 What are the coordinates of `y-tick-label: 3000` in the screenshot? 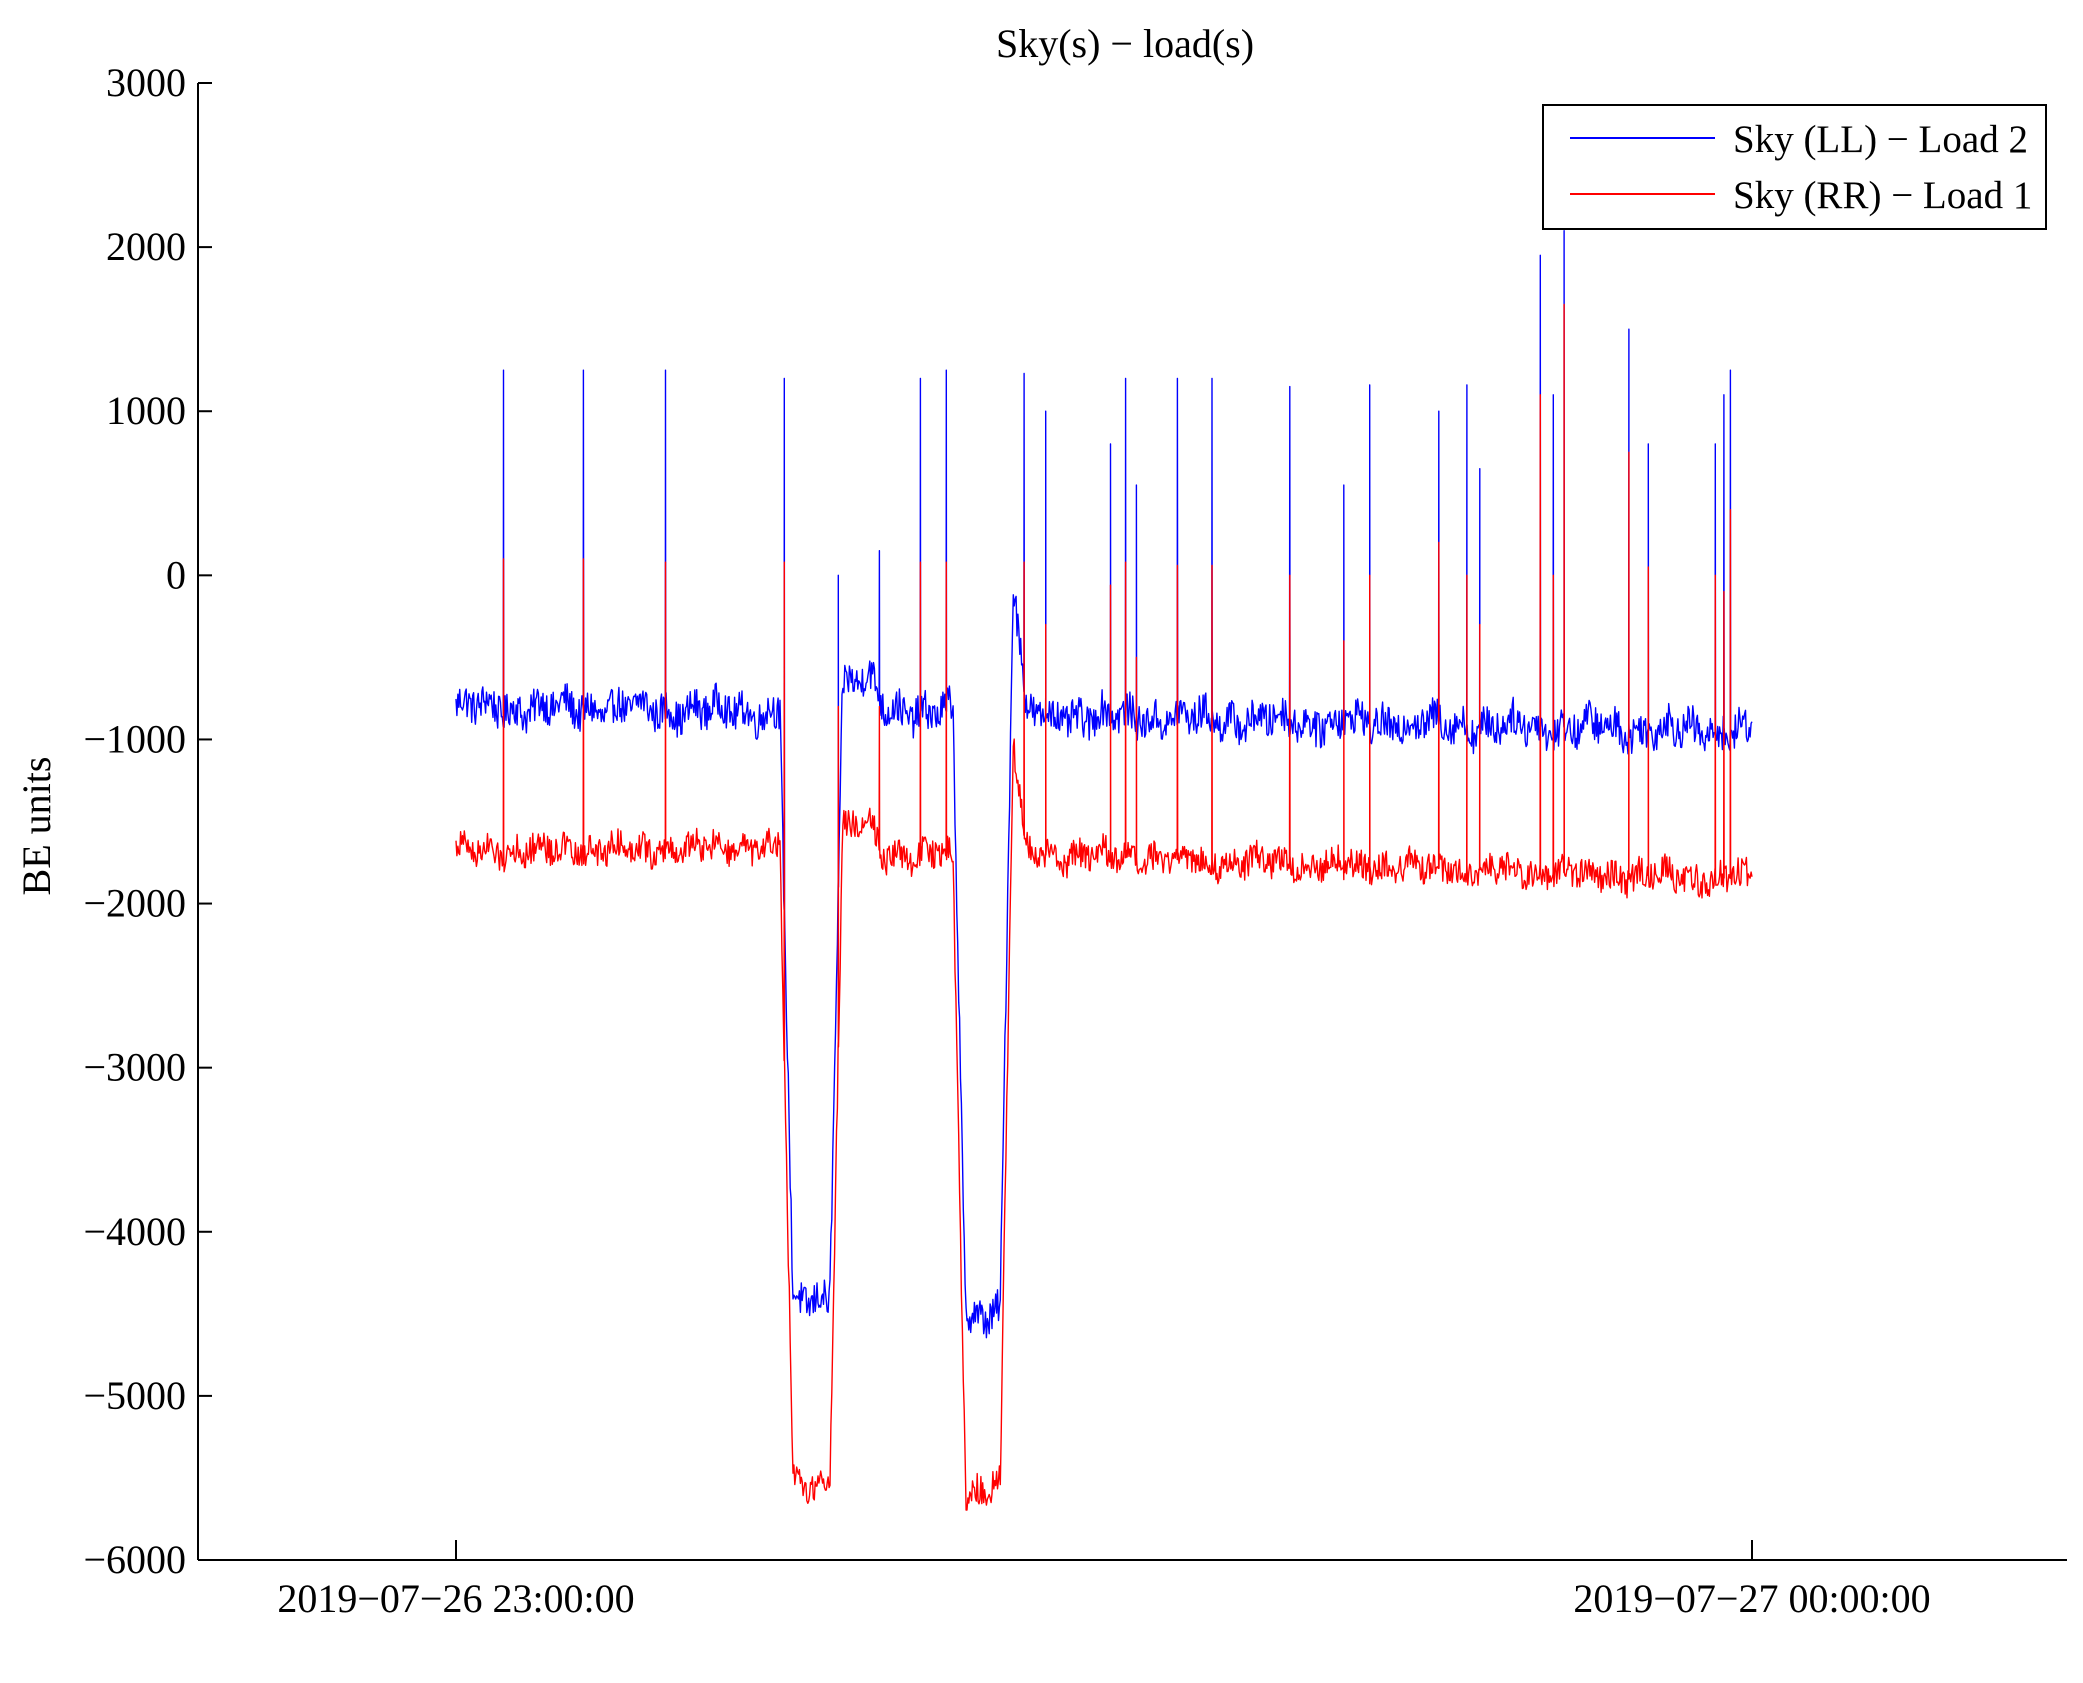 It's located at (146, 82).